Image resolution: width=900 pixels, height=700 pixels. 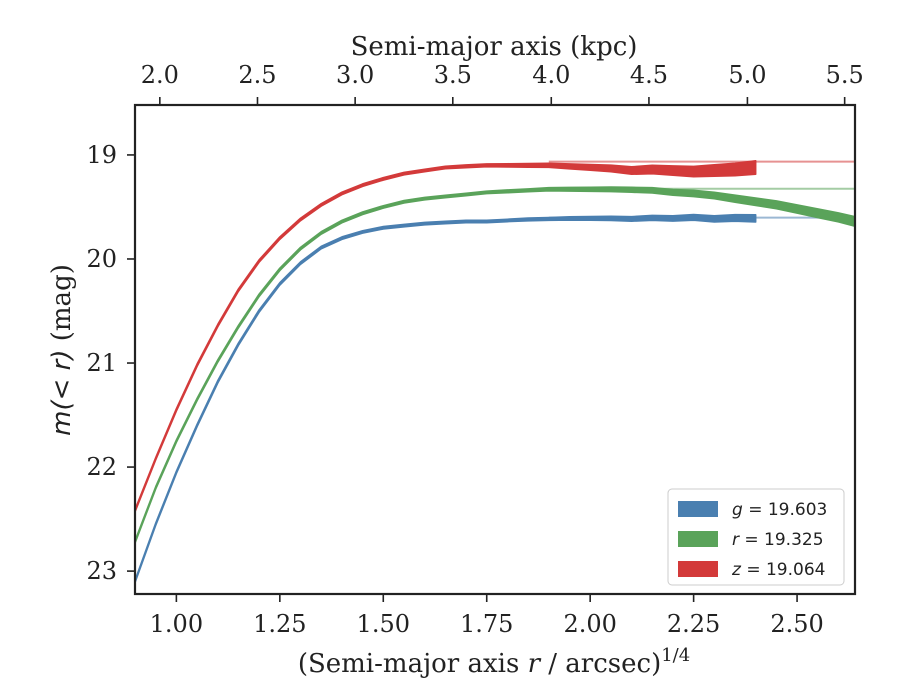 I want to click on legend-var-r: r, so click(x=736, y=540).